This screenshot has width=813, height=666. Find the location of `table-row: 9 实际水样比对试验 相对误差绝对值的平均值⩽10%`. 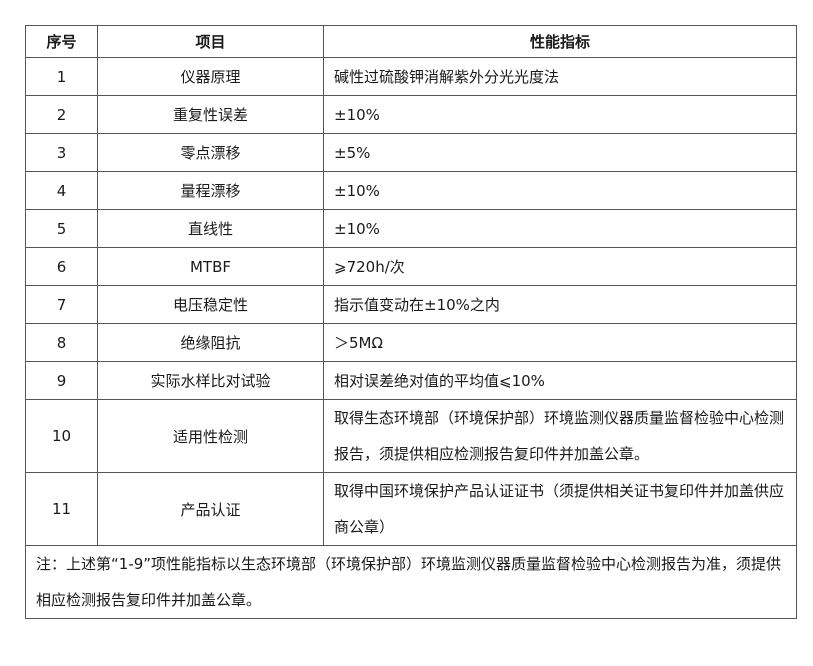

table-row: 9 实际水样比对试验 相对误差绝对值的平均值⩽10% is located at coordinates (411, 380).